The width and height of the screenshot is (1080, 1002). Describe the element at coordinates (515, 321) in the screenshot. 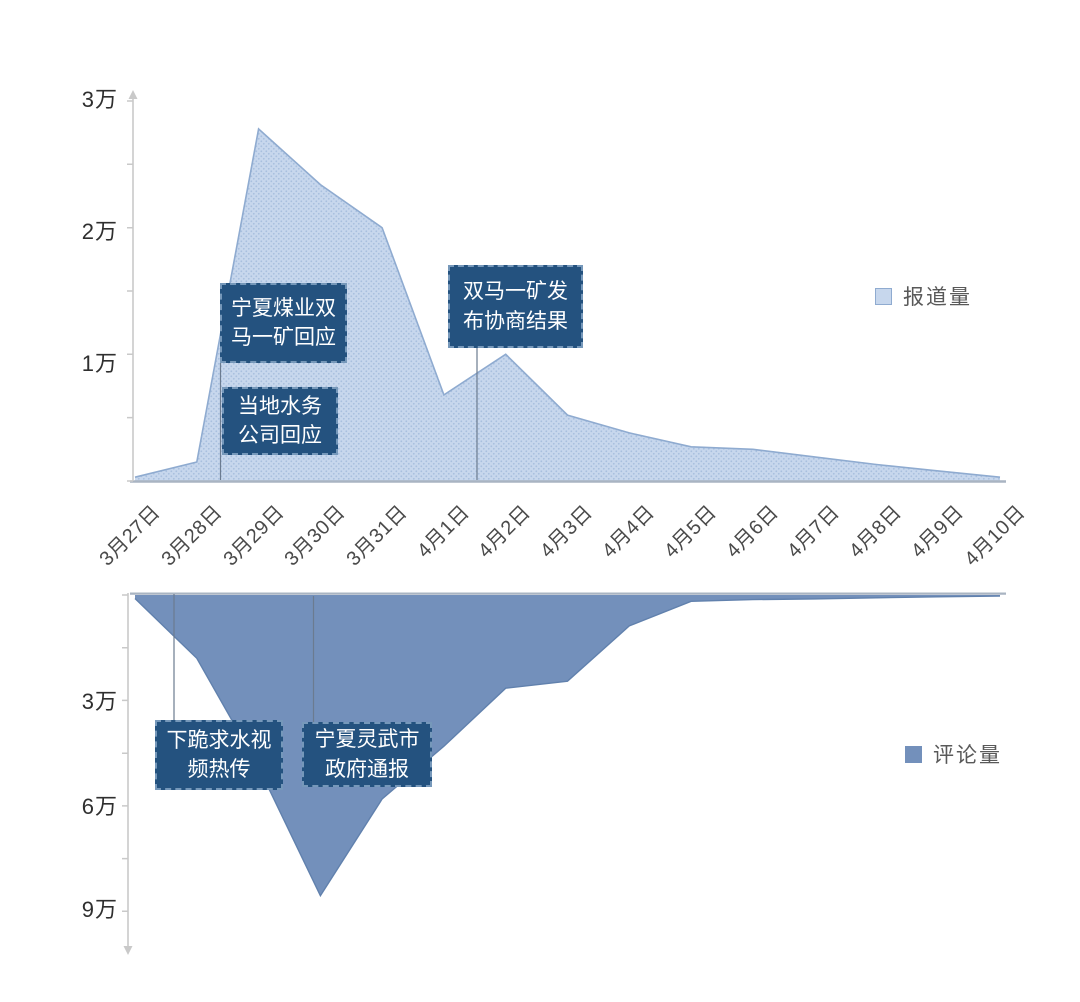

I see `annotation-text: 布协商结果` at that location.